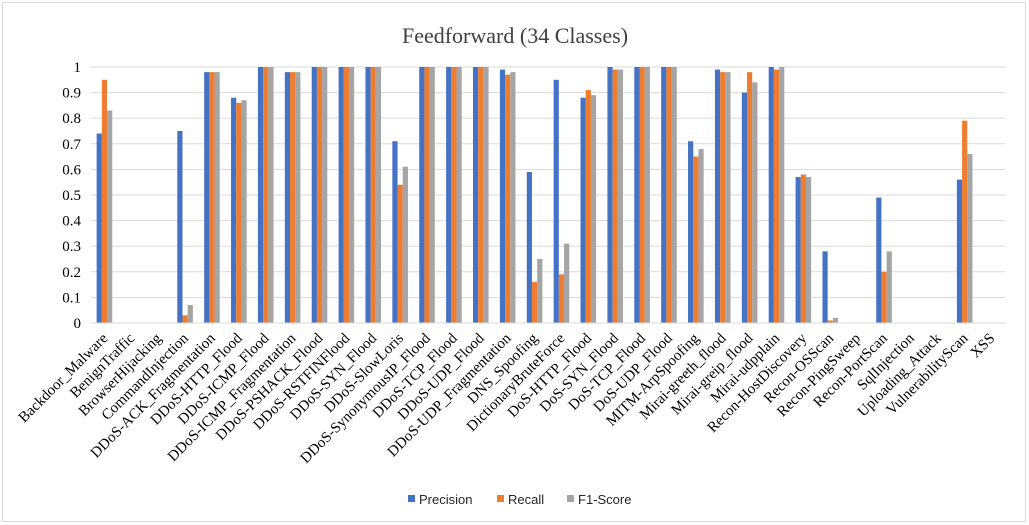 The height and width of the screenshot is (525, 1029). What do you see at coordinates (78, 68) in the screenshot?
I see `y-tick-label: 1` at bounding box center [78, 68].